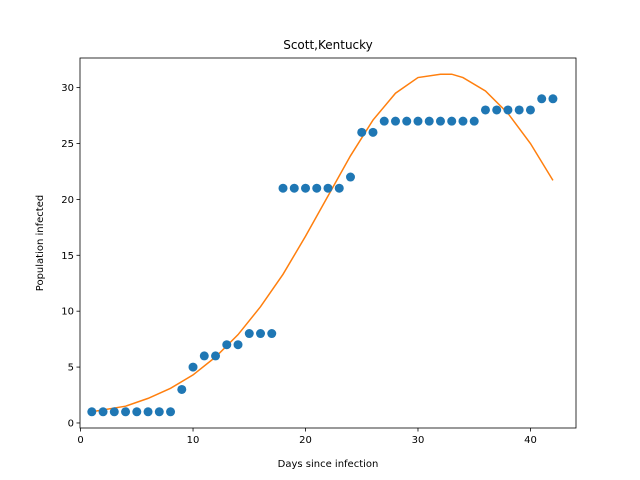 This screenshot has width=640, height=480. I want to click on x-tick-label: 10, so click(193, 440).